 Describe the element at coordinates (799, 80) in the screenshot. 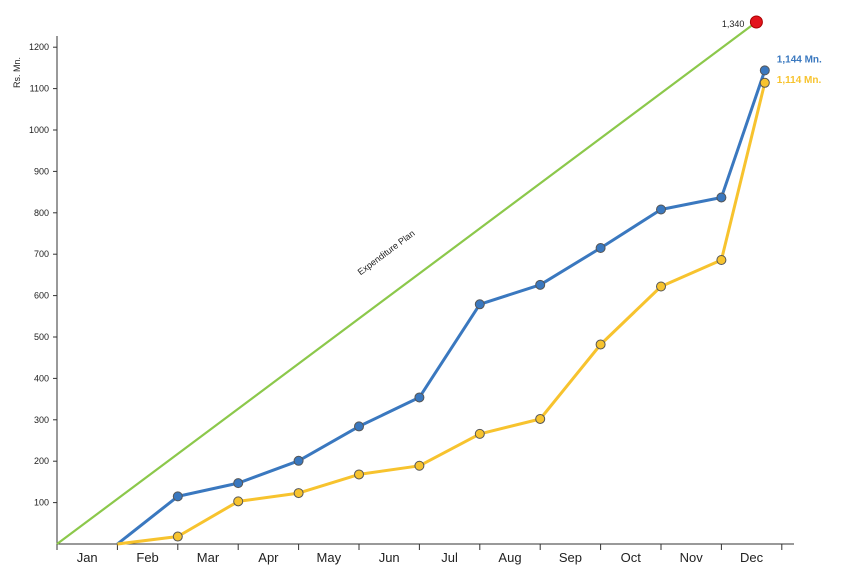

I see `series-end-label: 1,114 Mn.` at that location.